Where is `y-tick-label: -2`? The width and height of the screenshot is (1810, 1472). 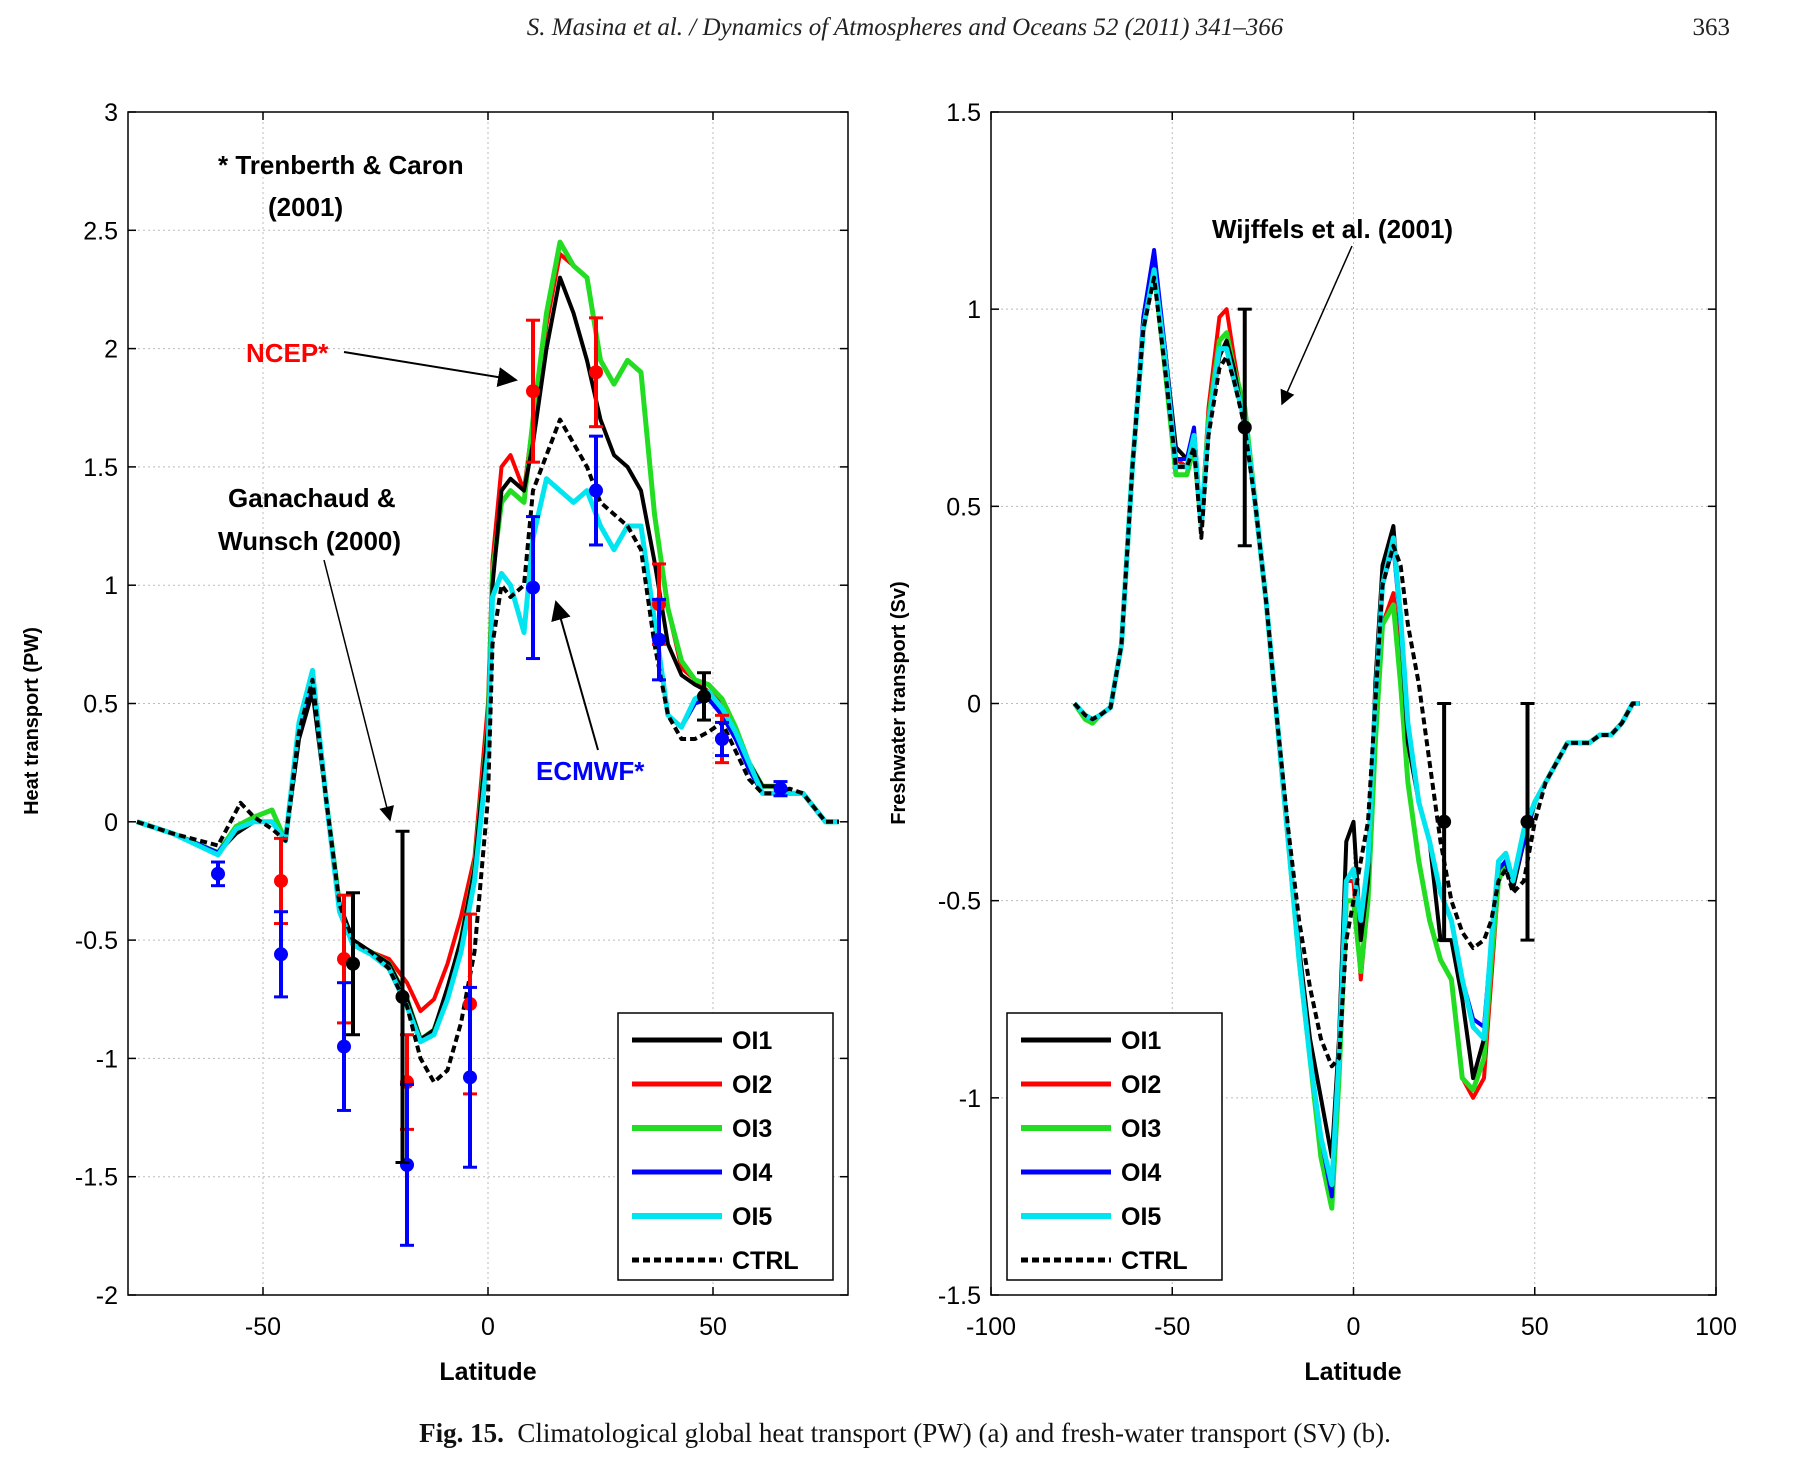 y-tick-label: -2 is located at coordinates (107, 1296).